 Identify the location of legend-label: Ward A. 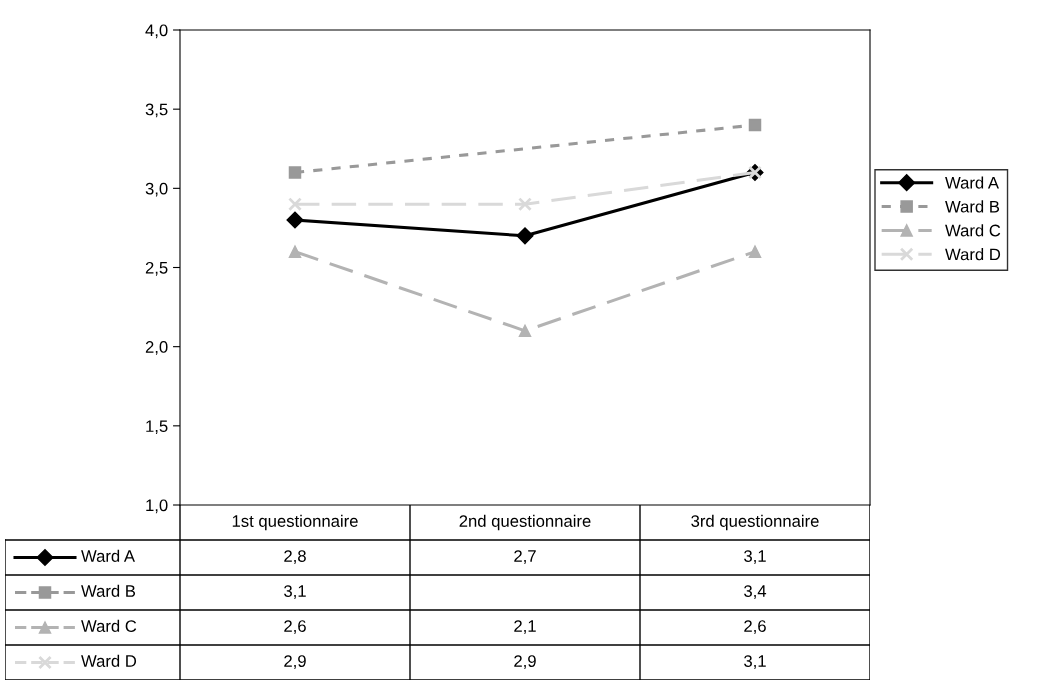
(972, 182).